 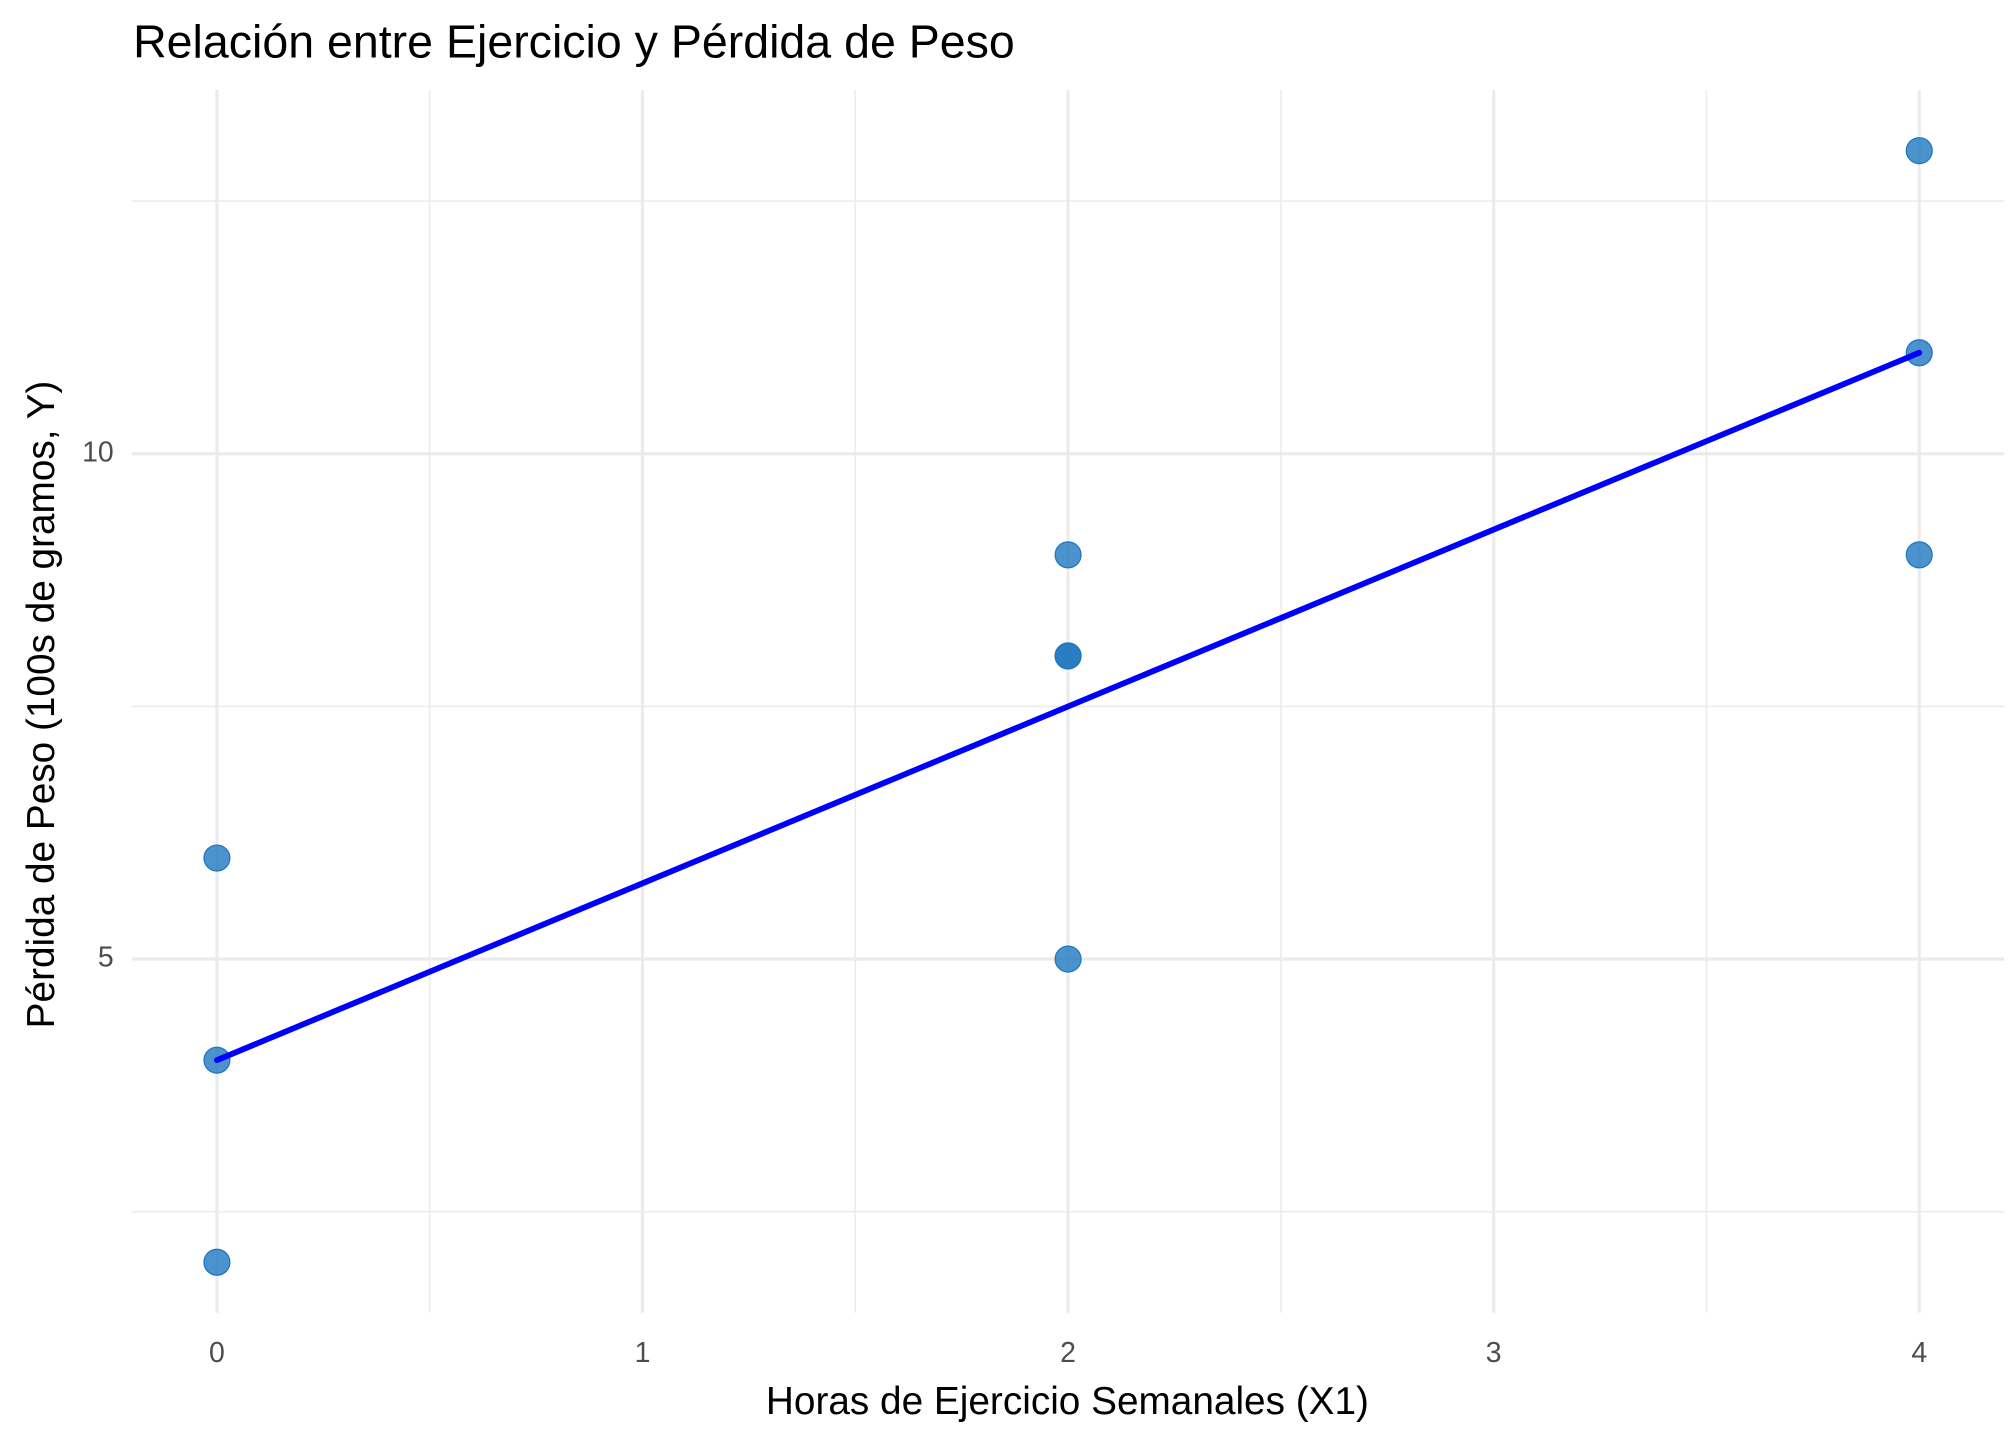 I want to click on y-tick-label: 10, so click(x=98, y=452).